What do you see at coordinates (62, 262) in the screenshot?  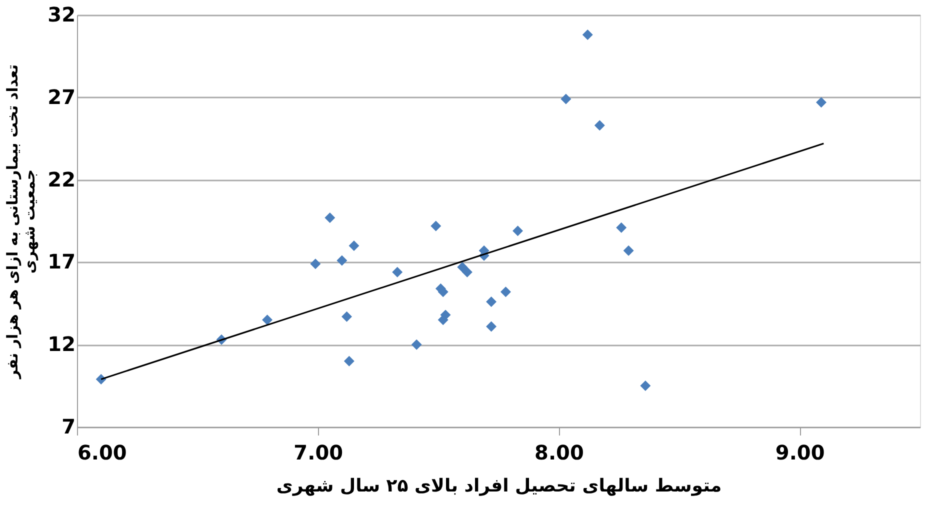 I see `y-tick-label: 17` at bounding box center [62, 262].